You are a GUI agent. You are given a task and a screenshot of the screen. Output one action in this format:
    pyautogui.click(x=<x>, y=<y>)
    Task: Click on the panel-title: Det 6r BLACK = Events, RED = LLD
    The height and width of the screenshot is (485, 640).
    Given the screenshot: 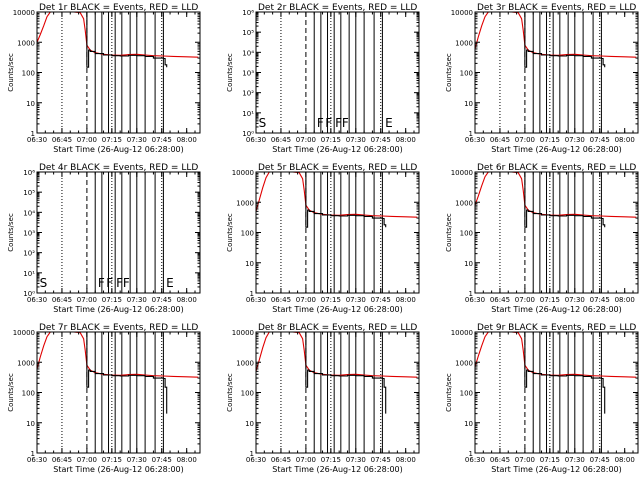 What is the action you would take?
    pyautogui.click(x=556, y=168)
    